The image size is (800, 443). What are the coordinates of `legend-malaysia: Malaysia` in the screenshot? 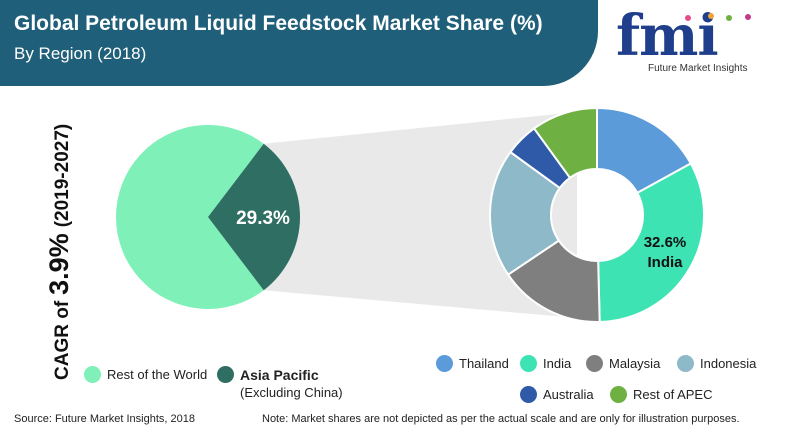 It's located at (623, 363).